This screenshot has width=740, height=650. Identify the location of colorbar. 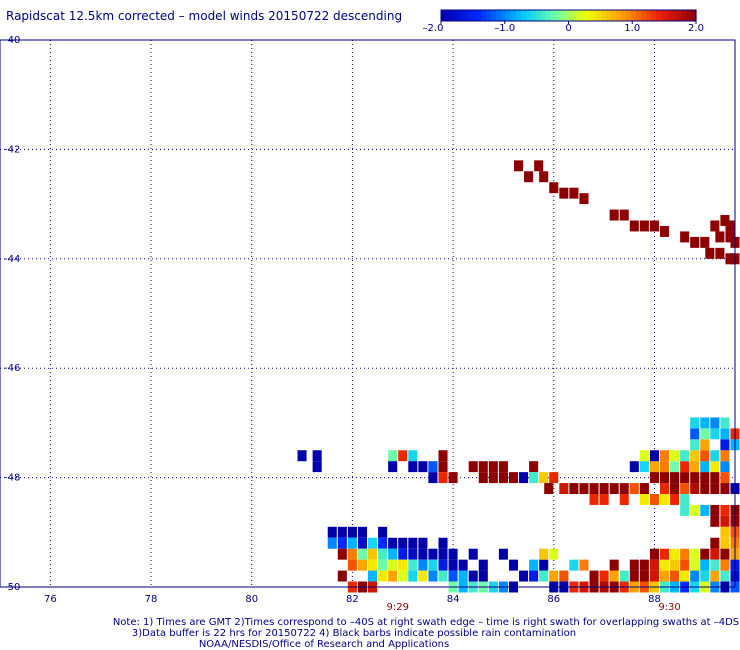
(568, 15).